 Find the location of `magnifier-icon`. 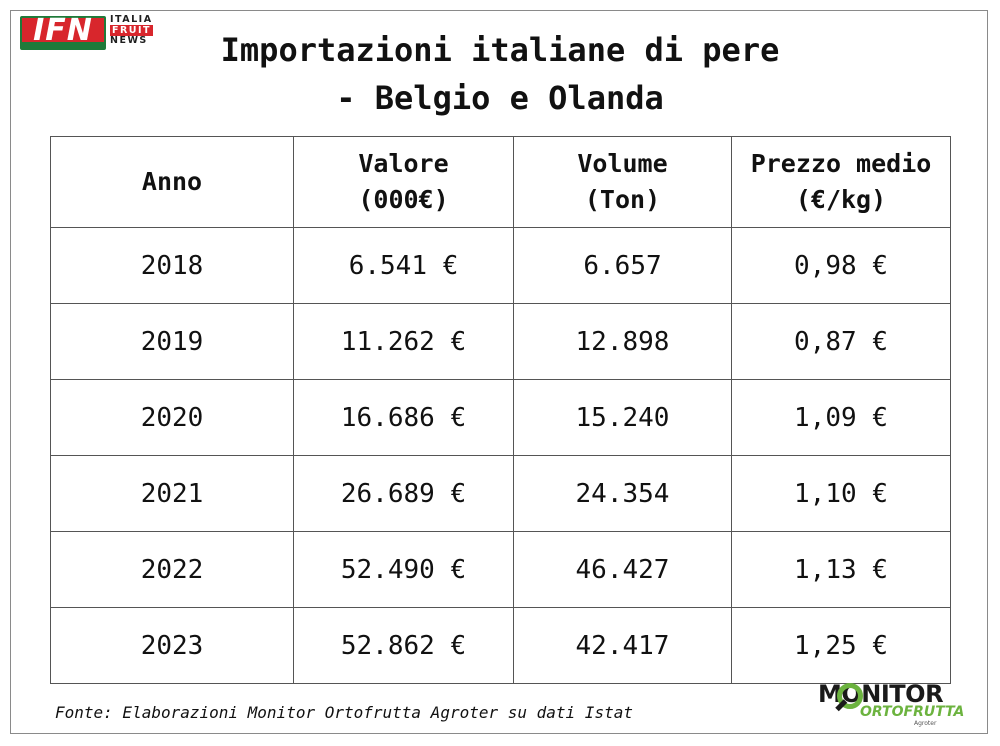

magnifier-icon is located at coordinates (850, 696).